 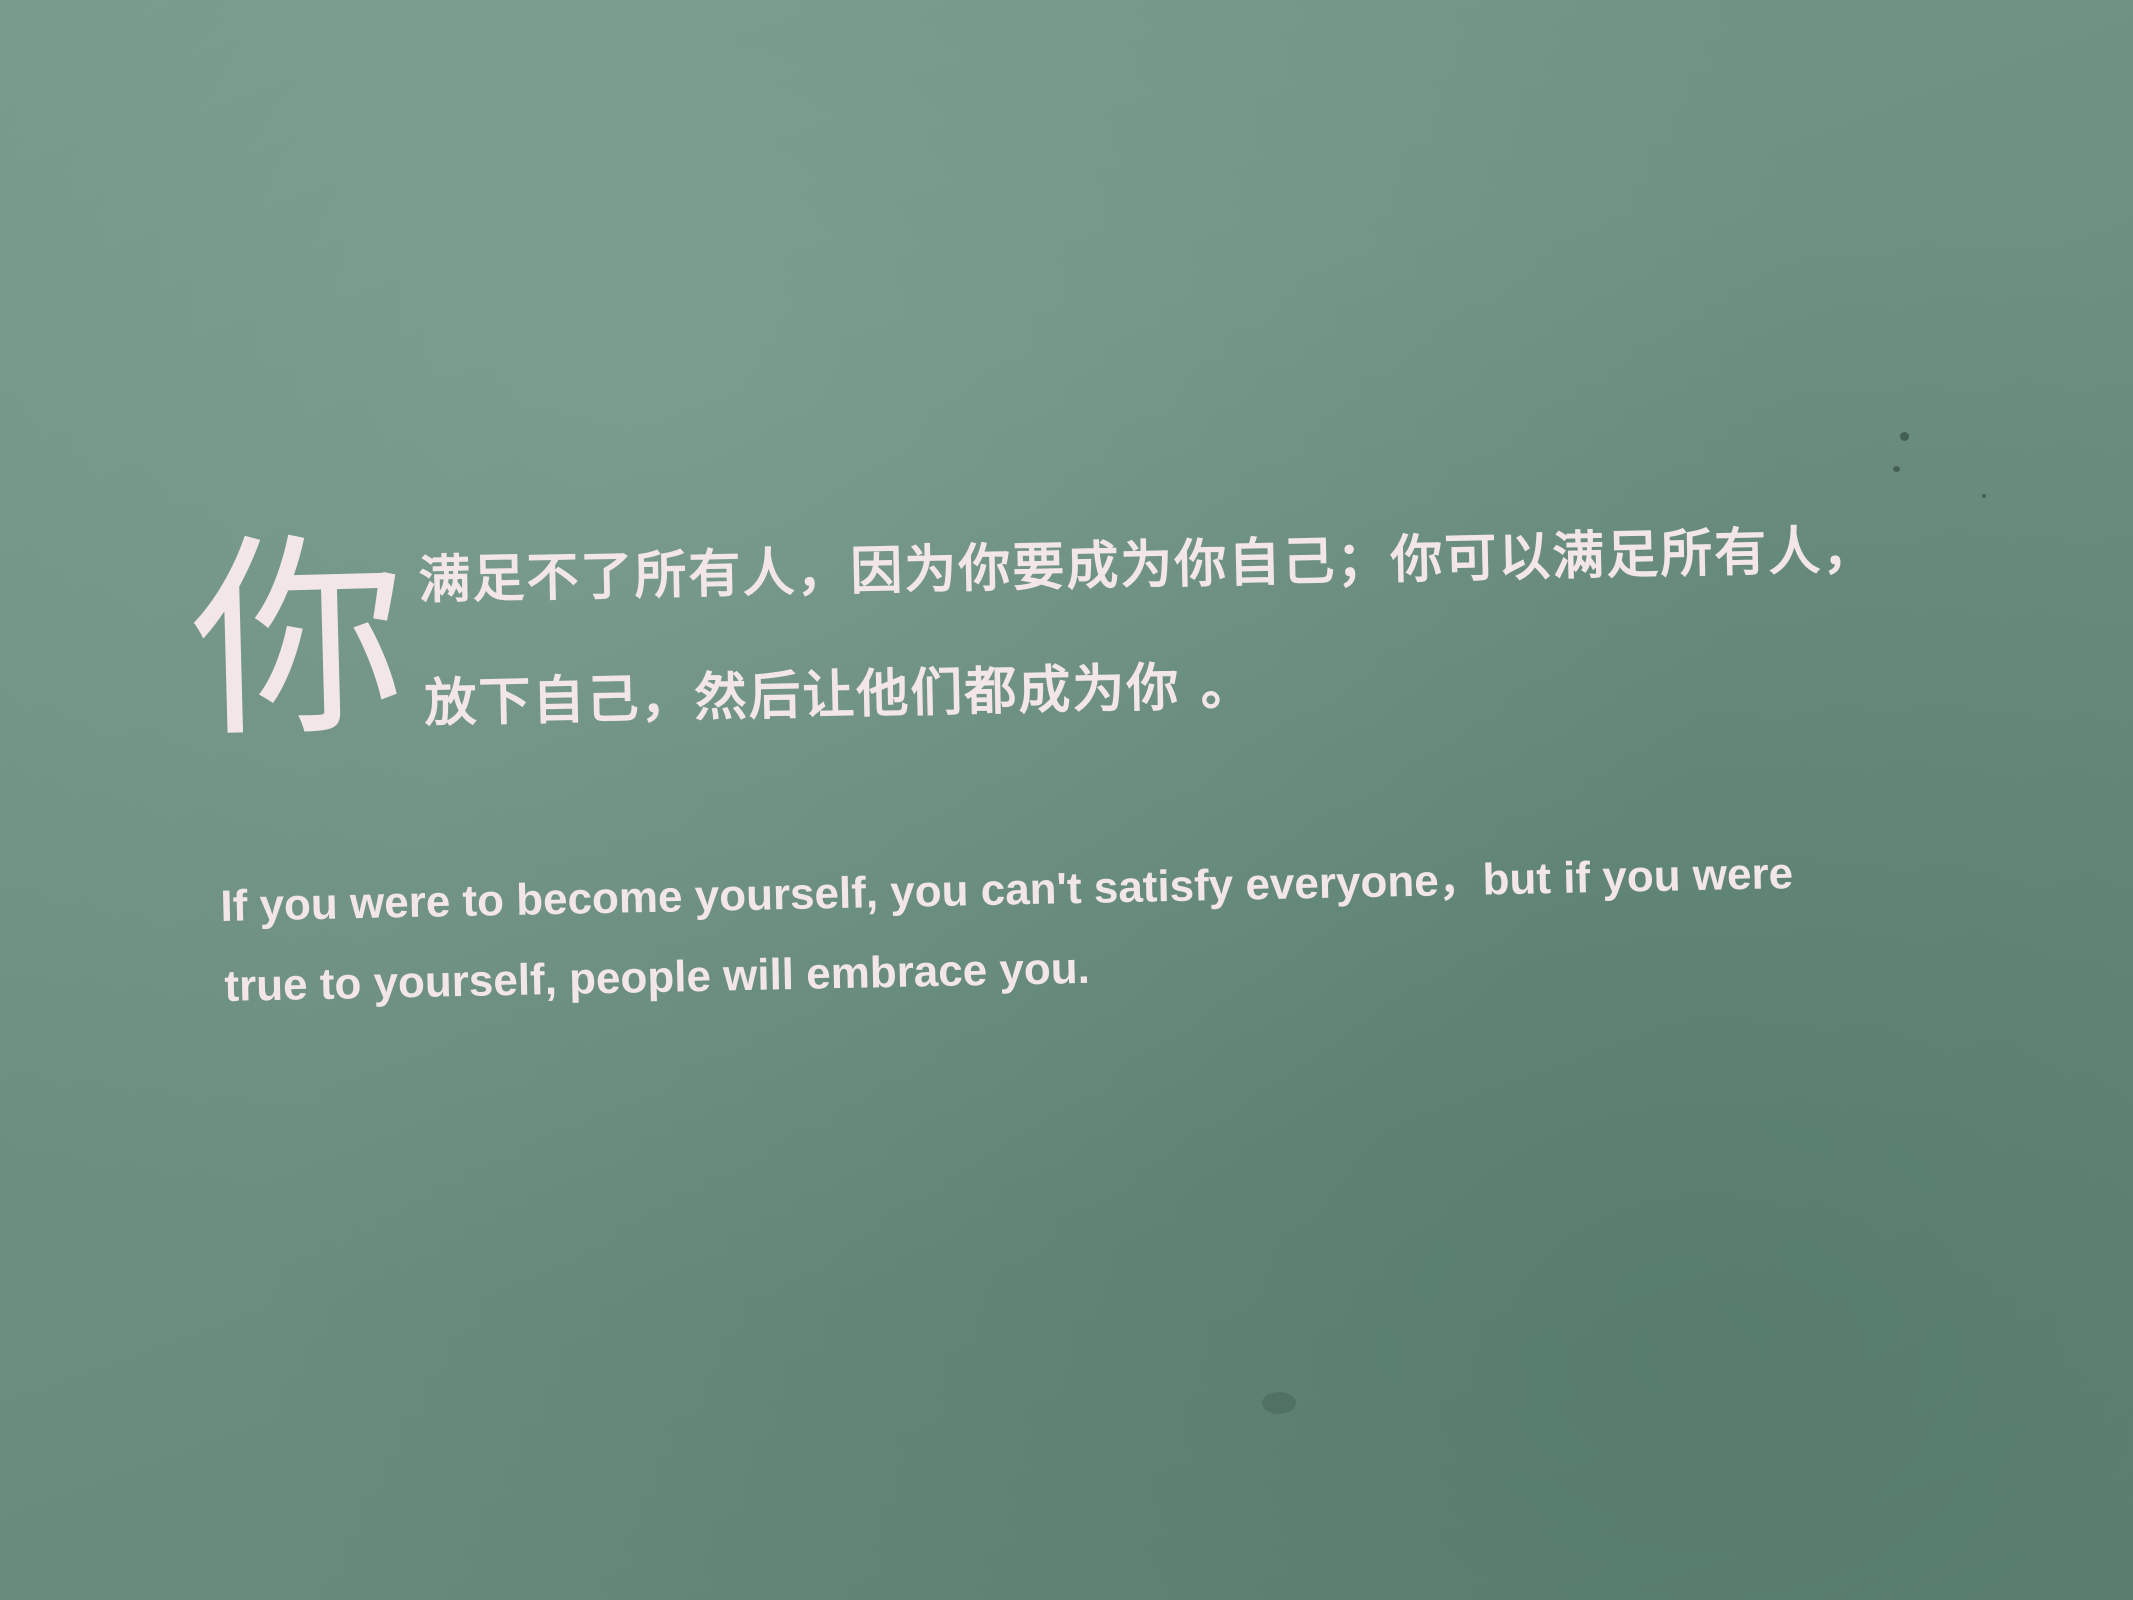 What do you see at coordinates (1279, 1403) in the screenshot?
I see `chalk-smudge` at bounding box center [1279, 1403].